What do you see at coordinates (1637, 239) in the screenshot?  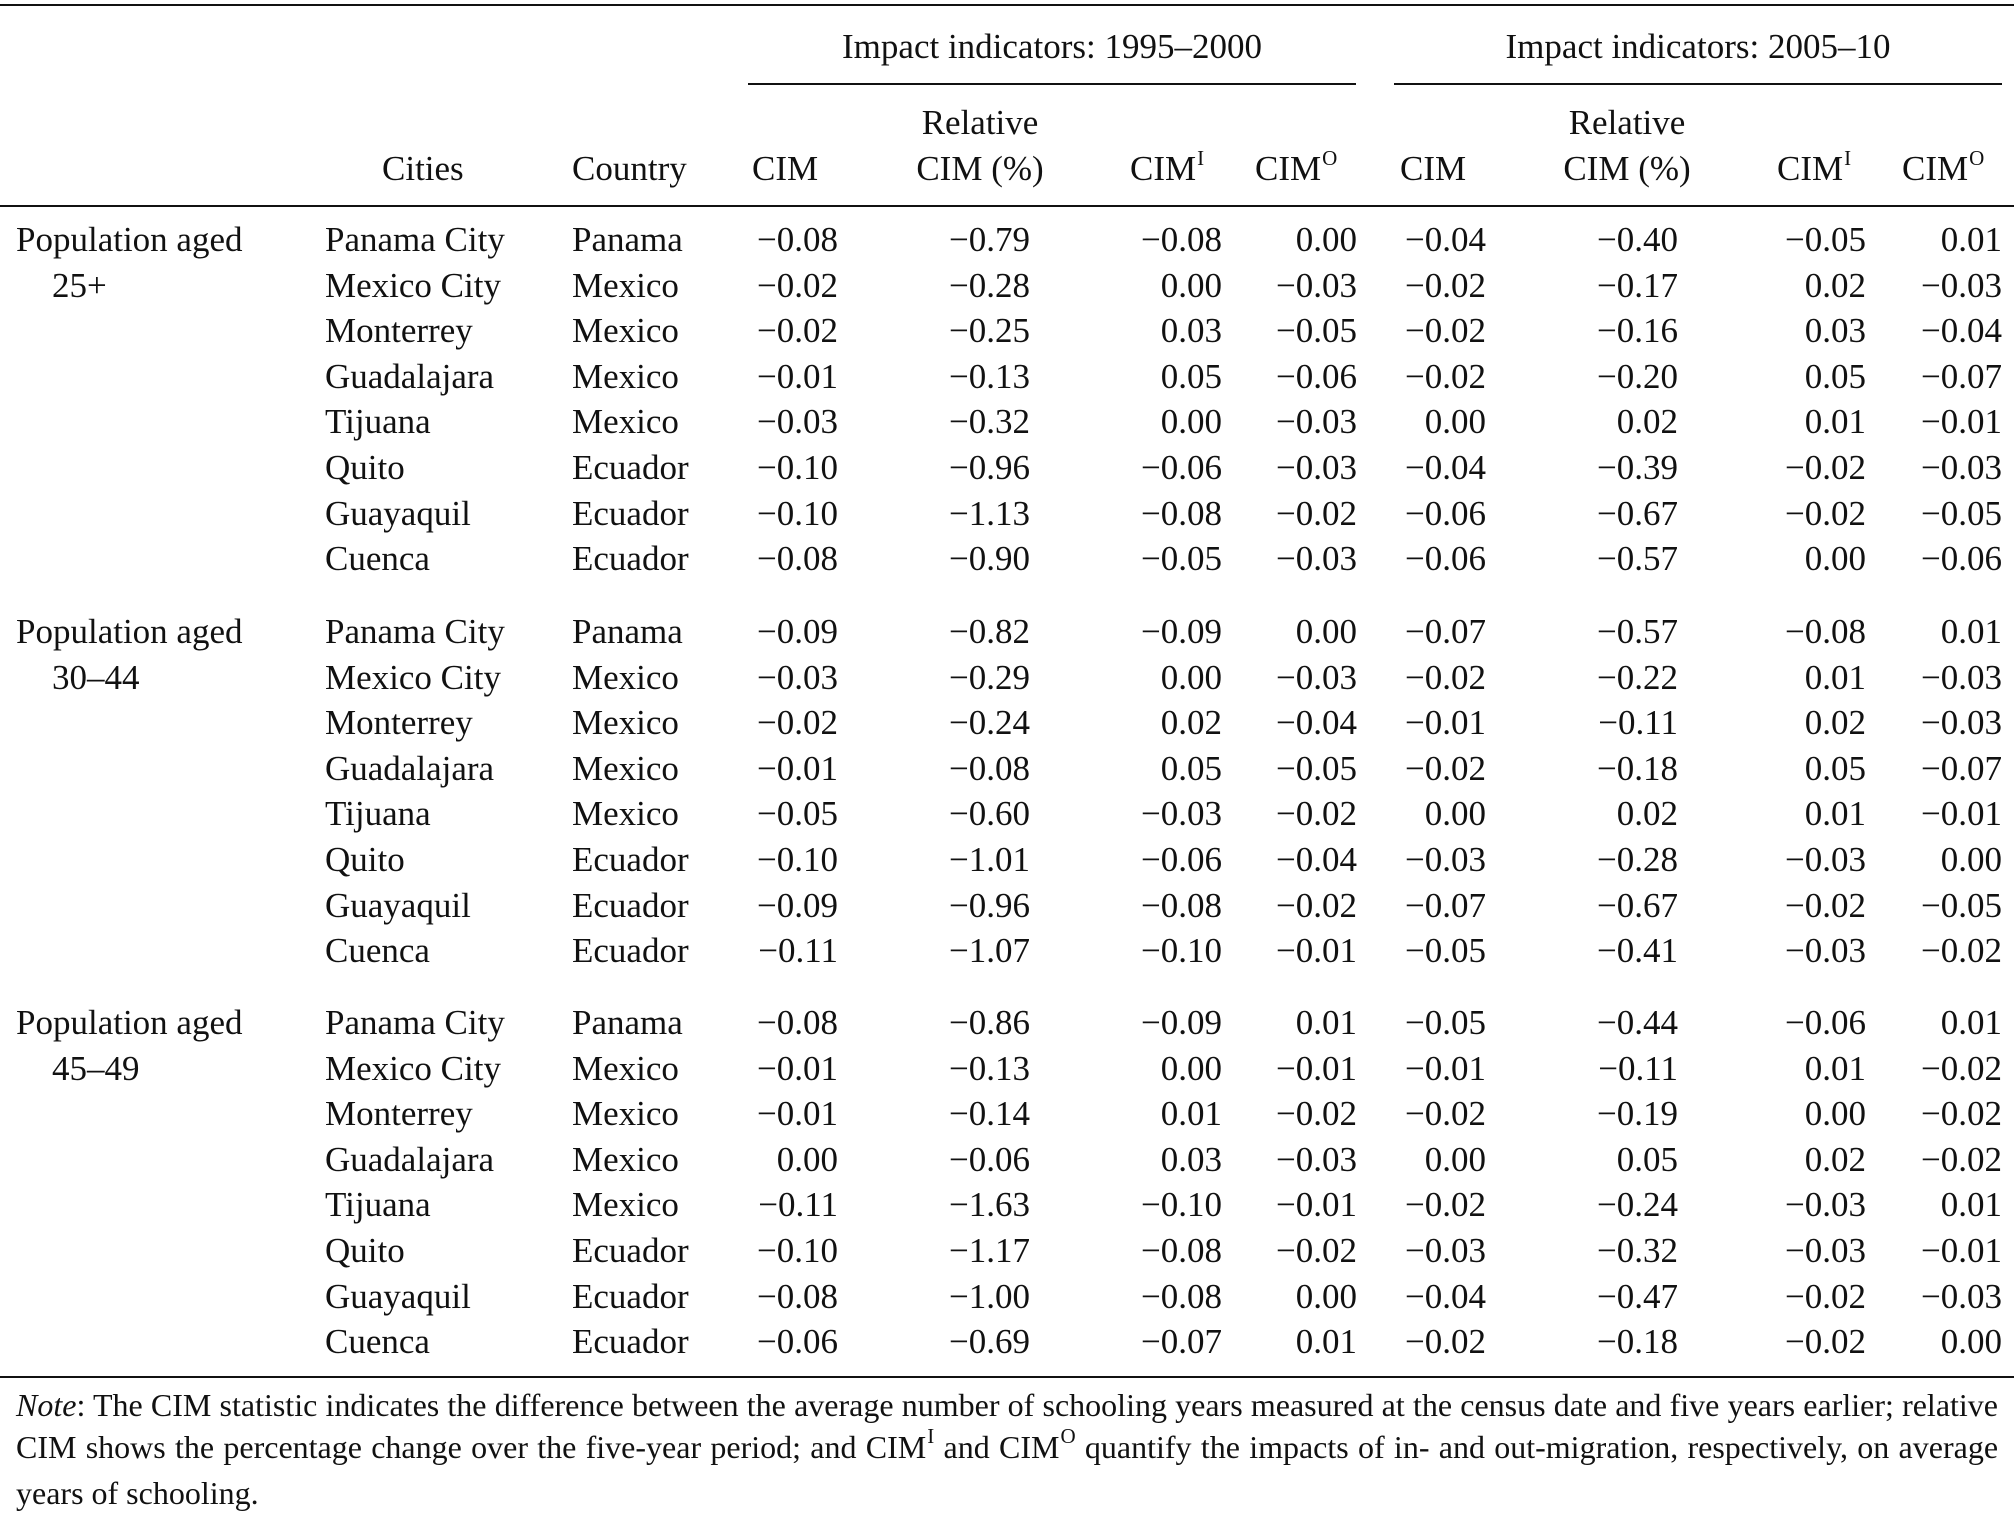 I see `table-cell-relative-cim-2005: −0.40` at bounding box center [1637, 239].